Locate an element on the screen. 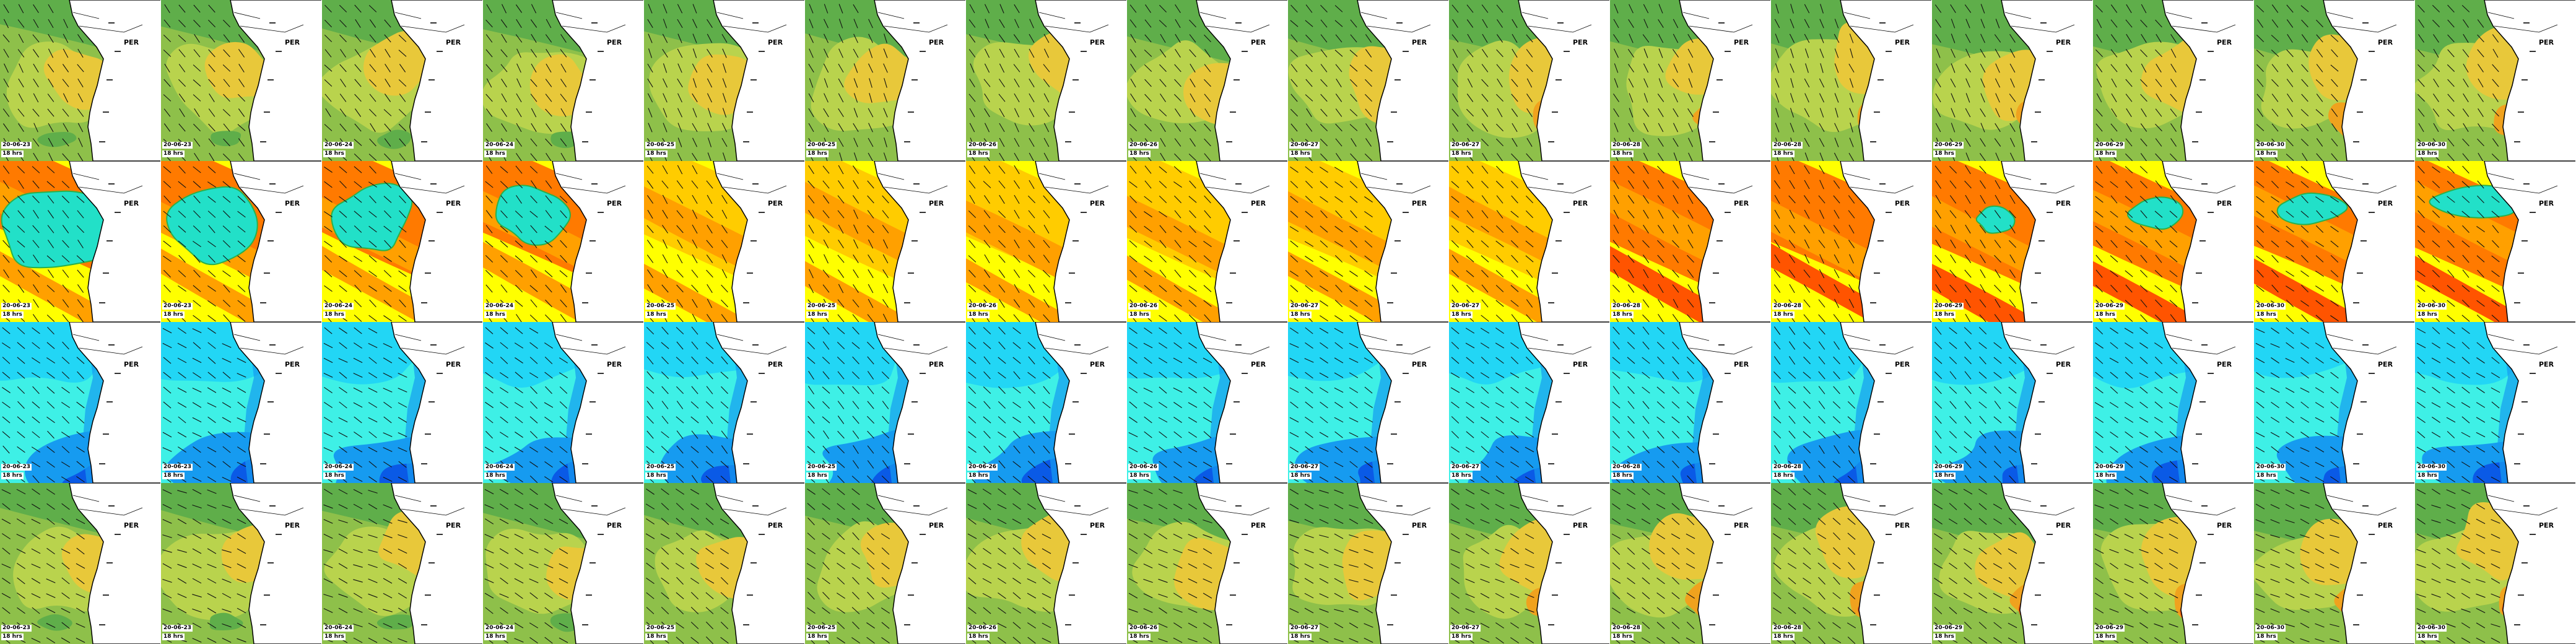 The height and width of the screenshot is (644, 2576). map-panel-wind: PER 20-06-25 18 hrs is located at coordinates (885, 402).